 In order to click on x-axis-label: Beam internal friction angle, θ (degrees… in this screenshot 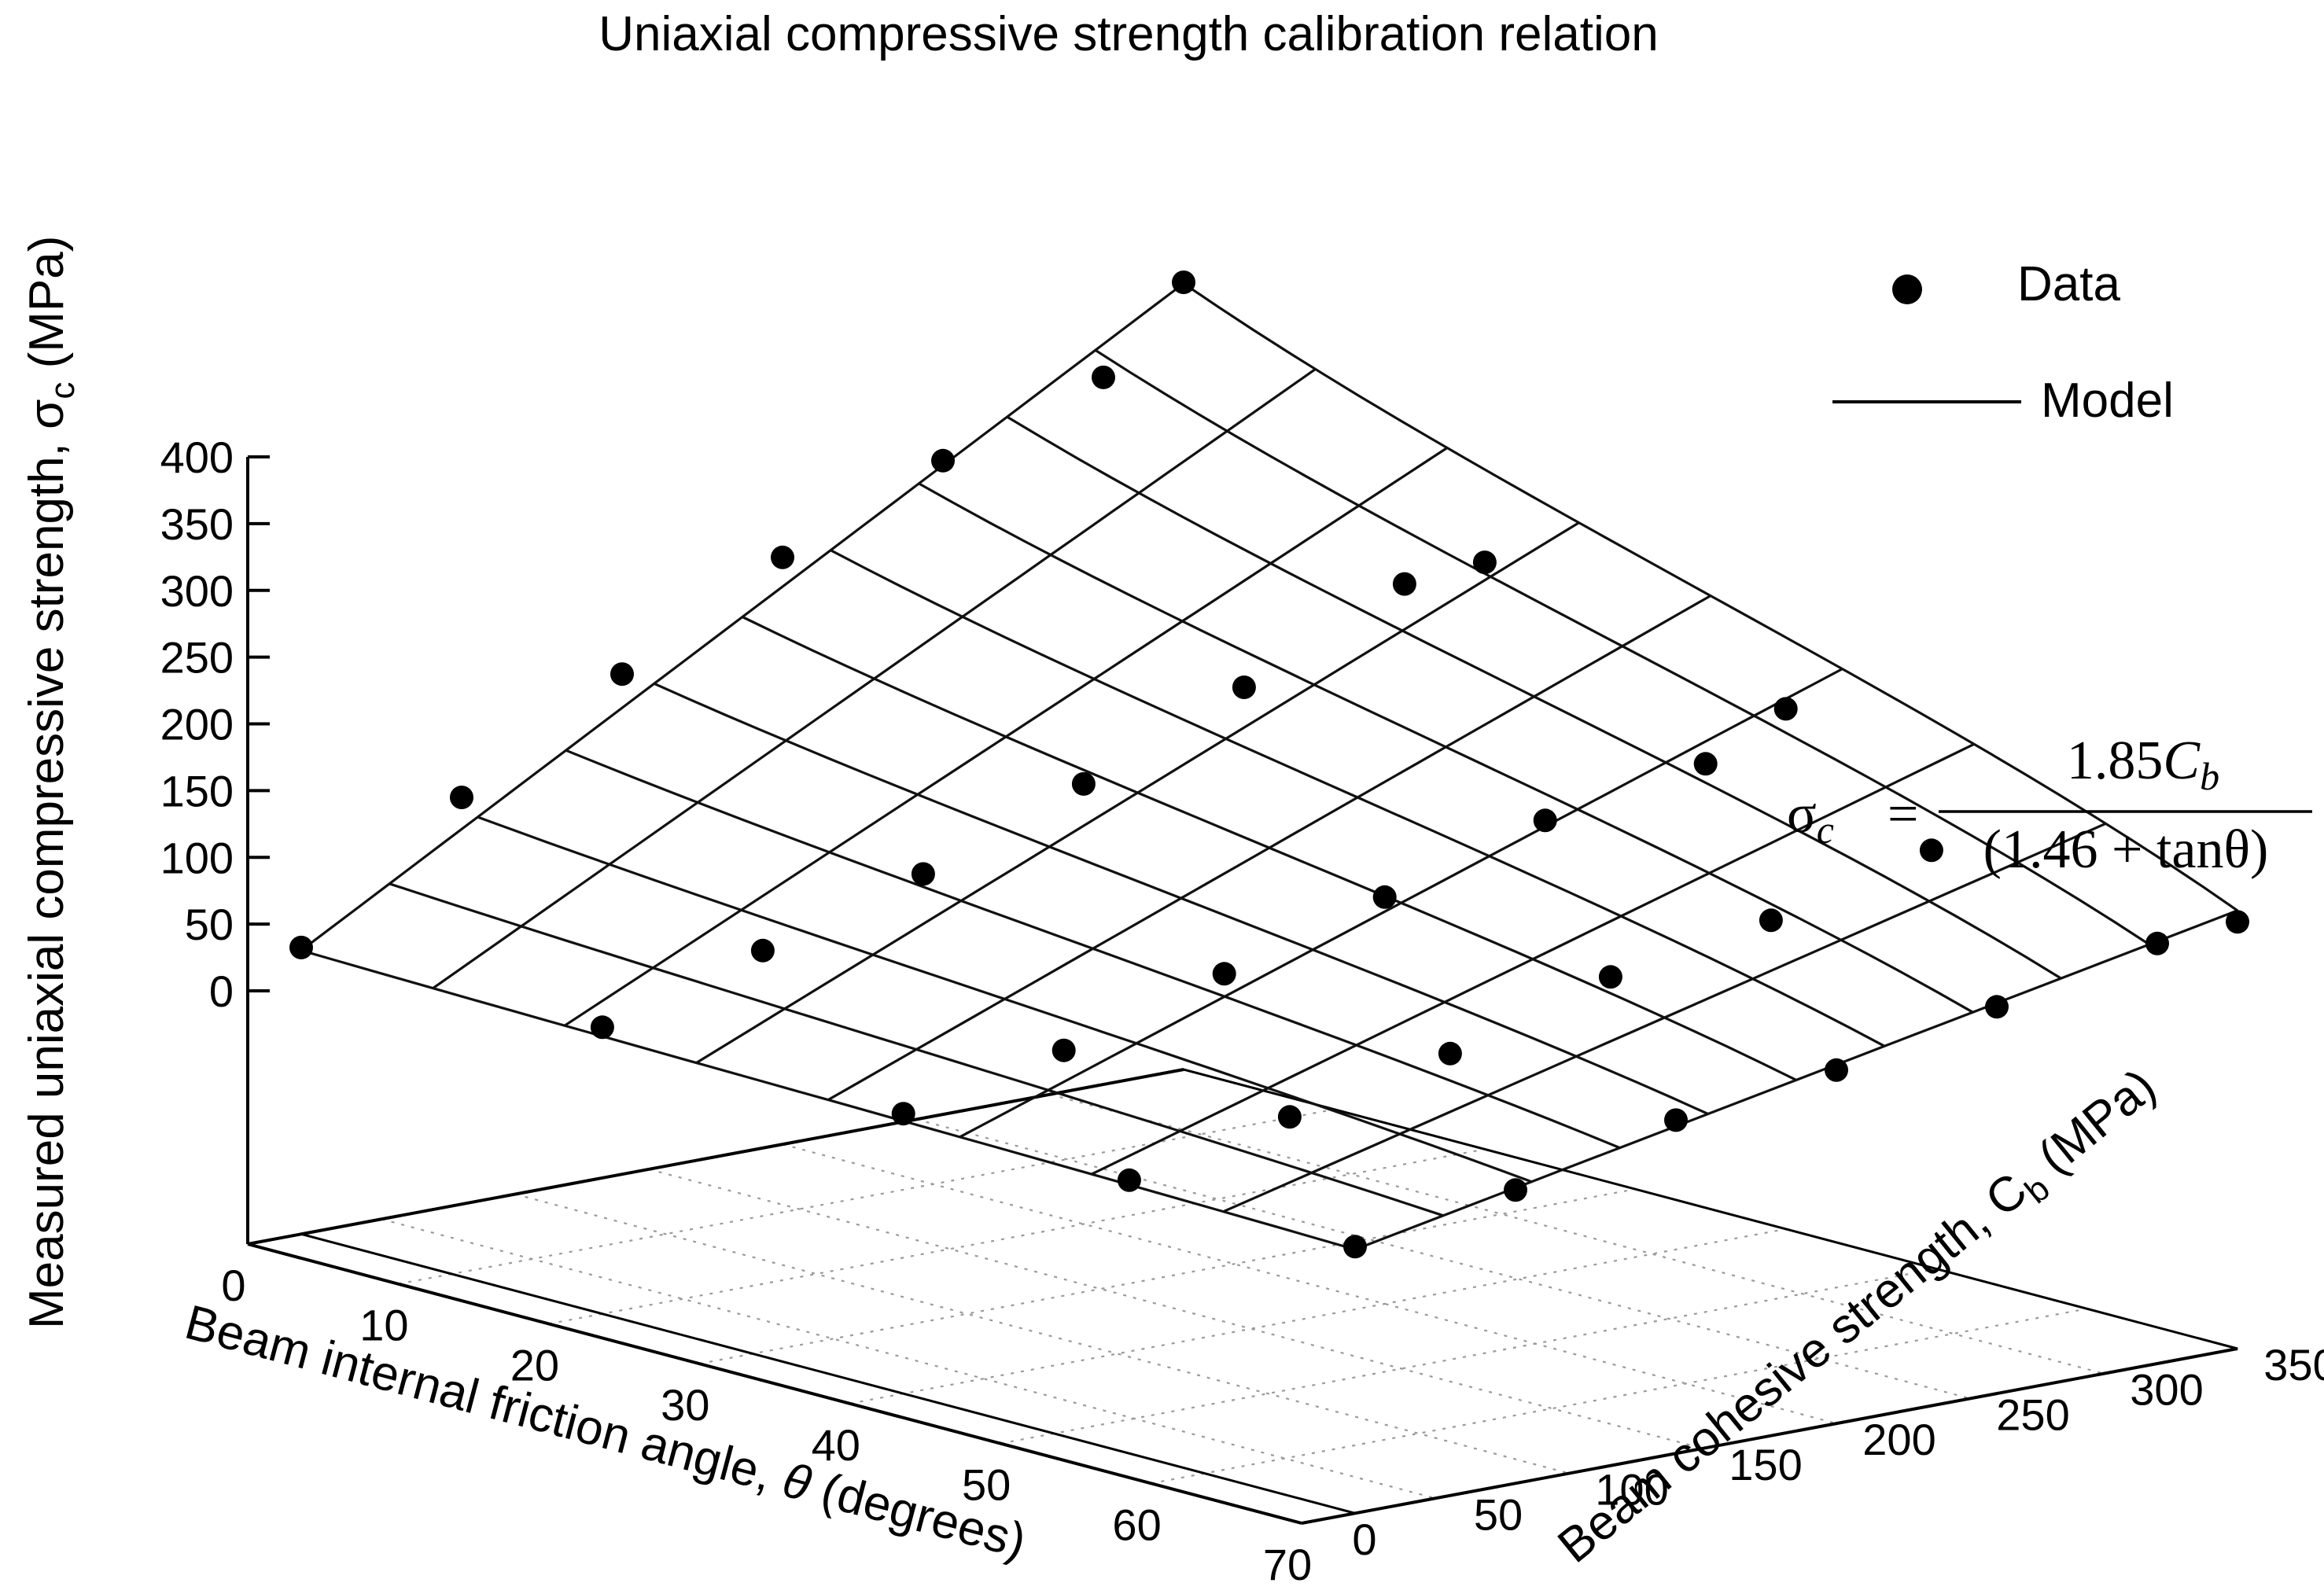, I will do `click(605, 1432)`.